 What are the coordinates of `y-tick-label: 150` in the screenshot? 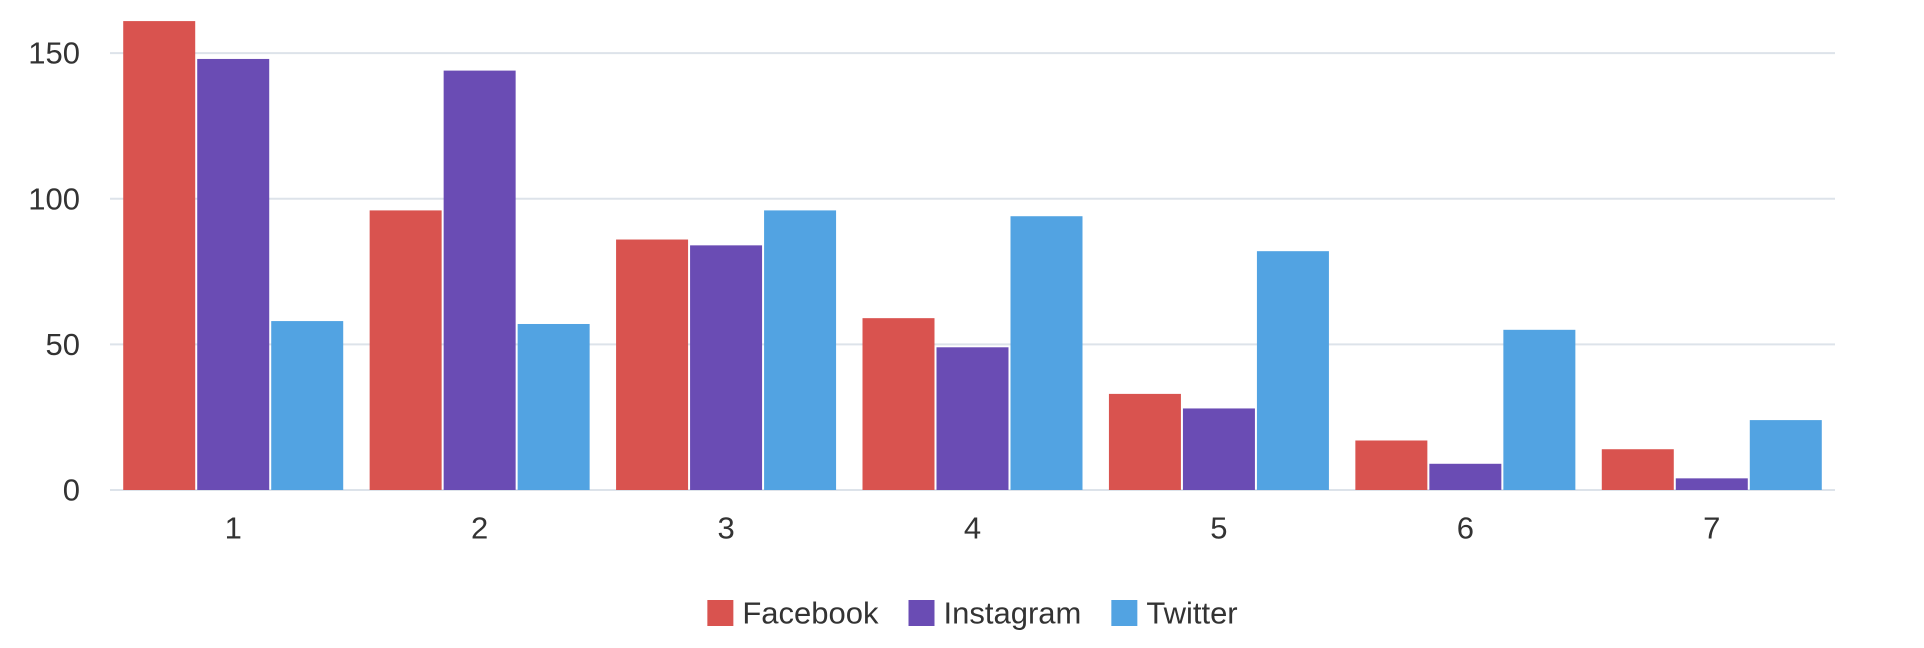 It's located at (54, 53).